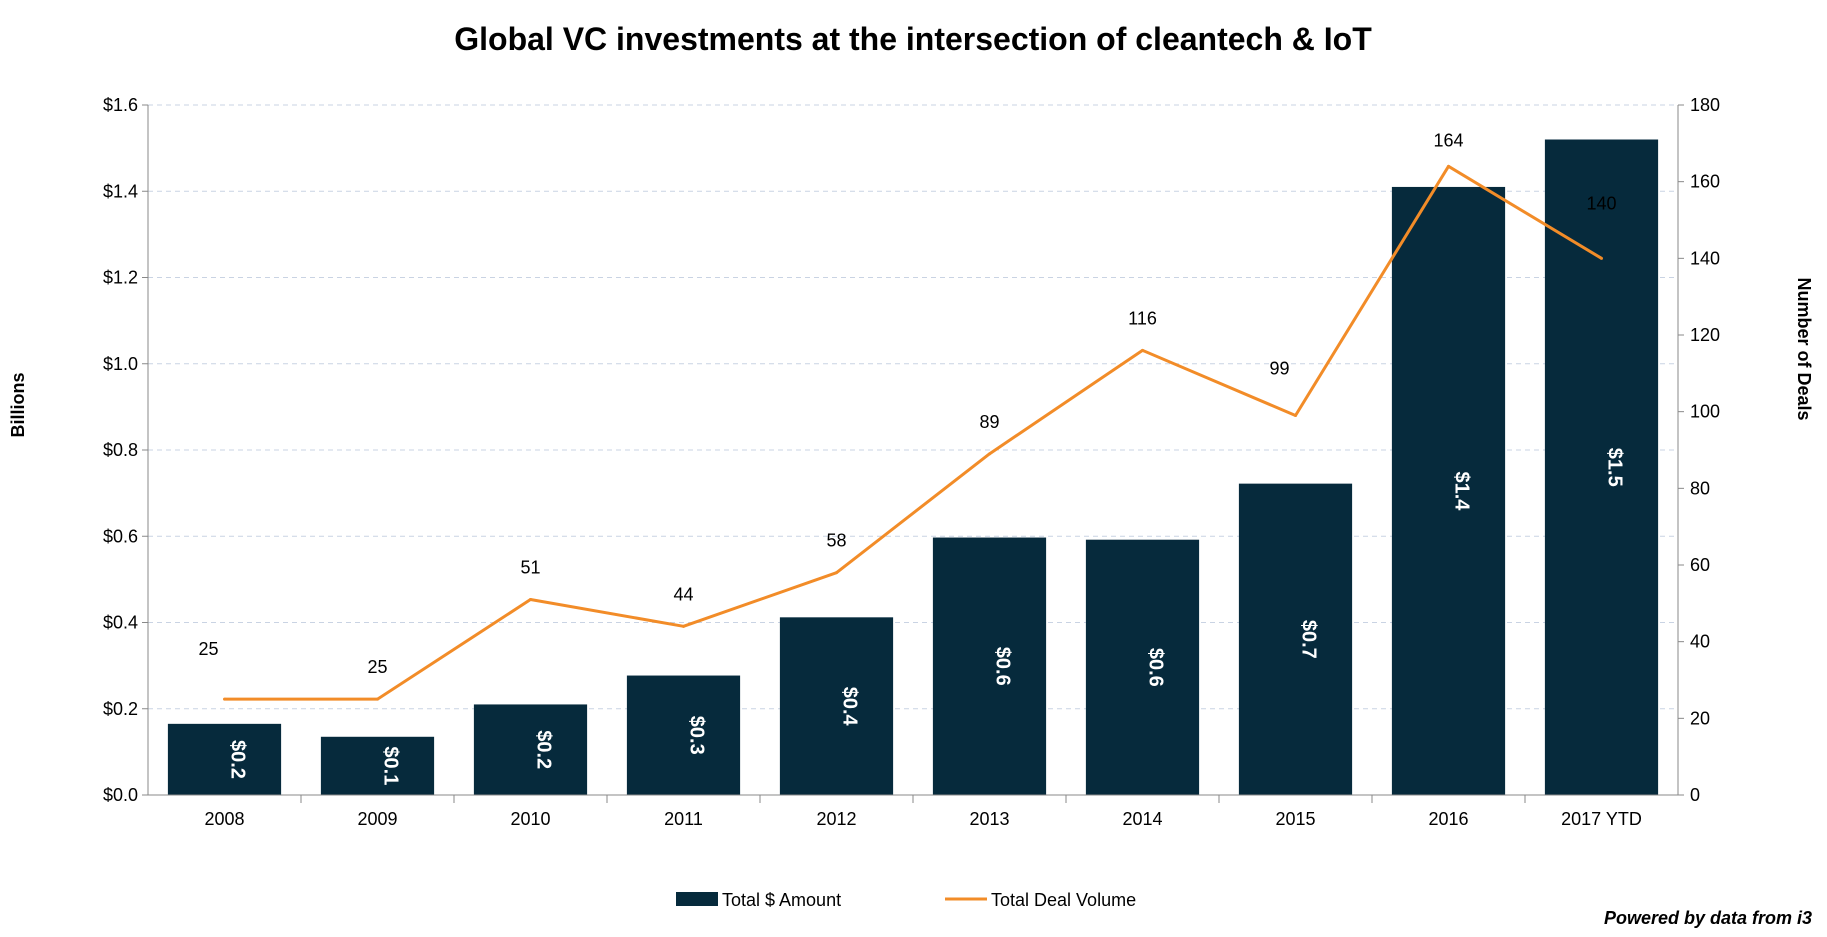 Image resolution: width=1827 pixels, height=937 pixels. I want to click on bar-data-label: $1.4, so click(1462, 492).